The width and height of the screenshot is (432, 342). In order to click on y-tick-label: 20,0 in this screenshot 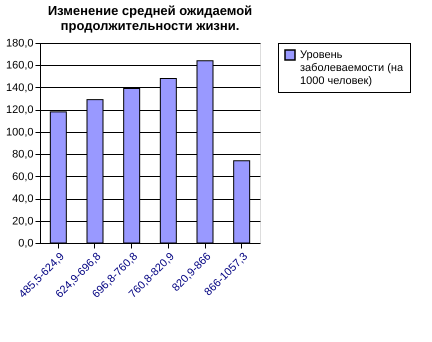, I will do `click(23, 221)`.